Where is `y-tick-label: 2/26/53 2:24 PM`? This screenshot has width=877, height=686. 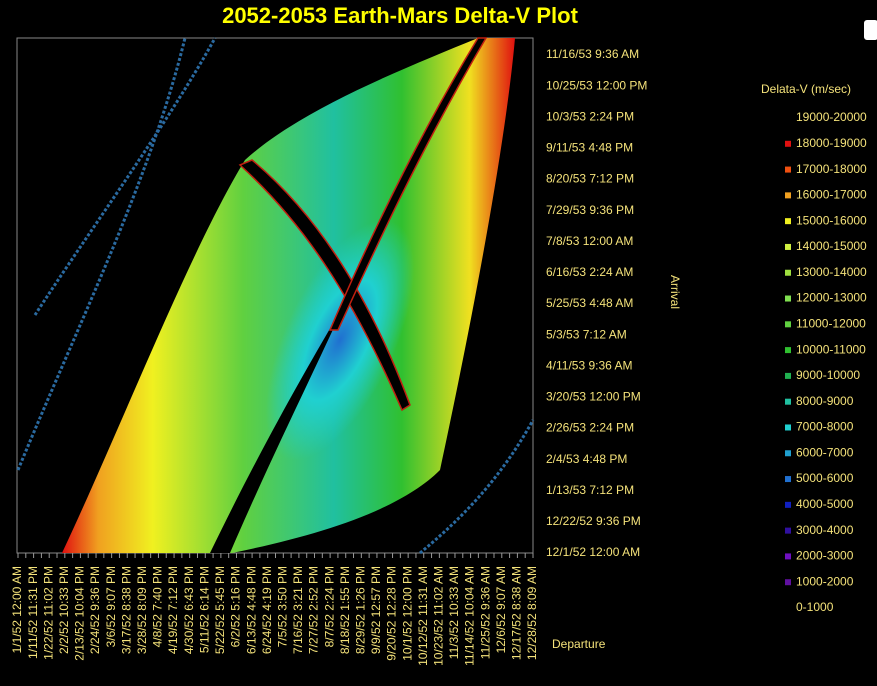
y-tick-label: 2/26/53 2:24 PM is located at coordinates (590, 428).